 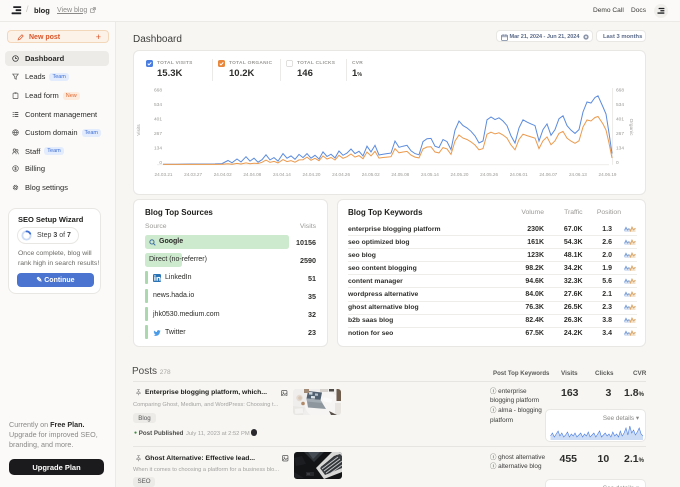 What do you see at coordinates (460, 174) in the screenshot?
I see `svg-text: 24.05.20` at bounding box center [460, 174].